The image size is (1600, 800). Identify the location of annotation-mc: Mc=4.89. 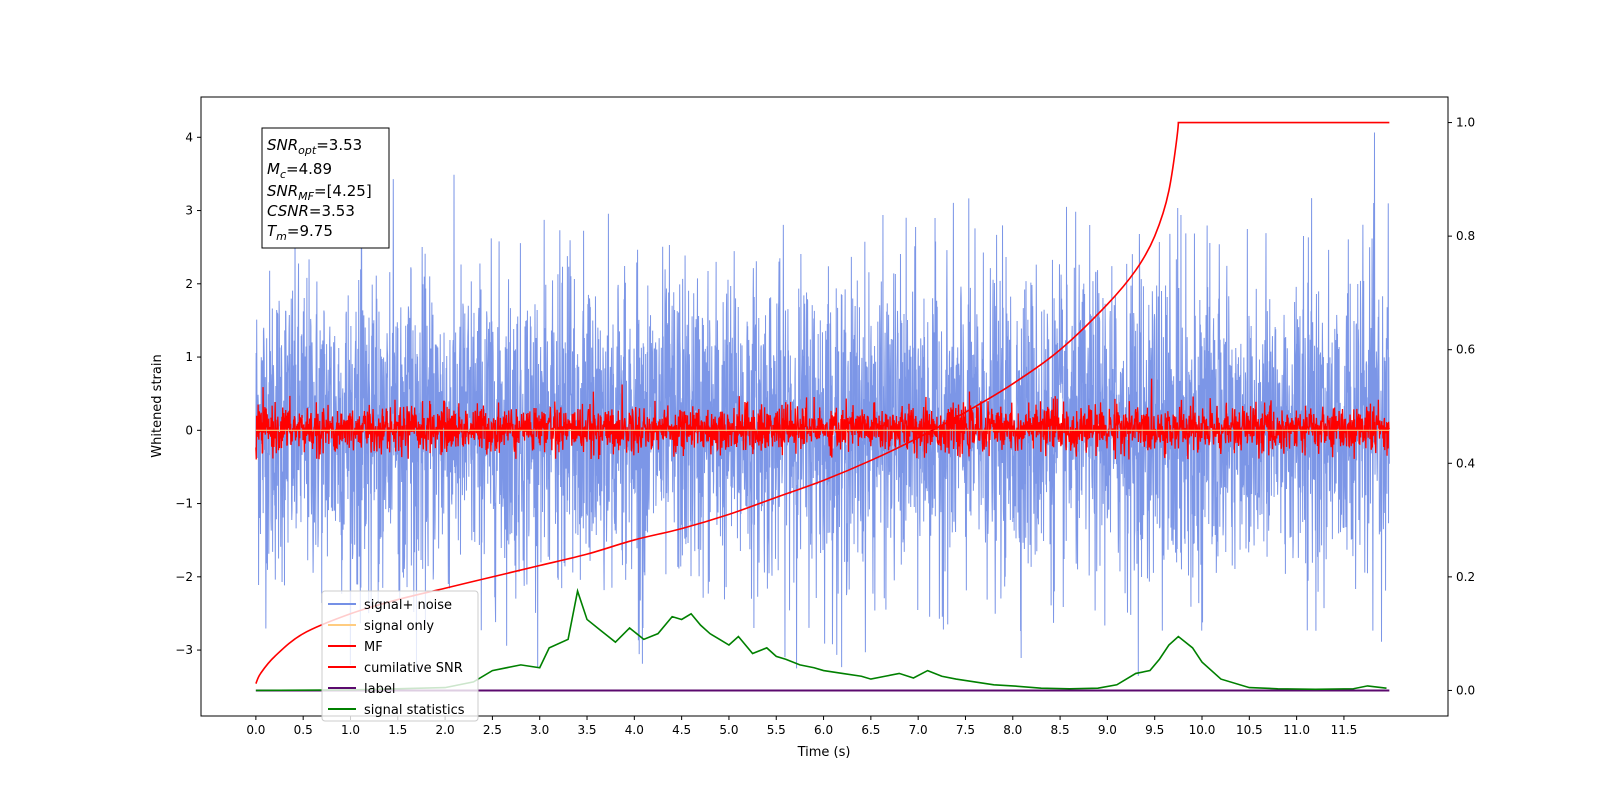
(299, 170).